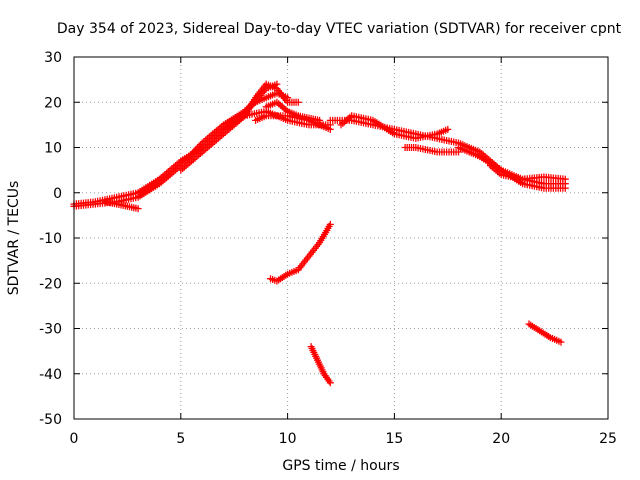 The width and height of the screenshot is (640, 480). What do you see at coordinates (608, 439) in the screenshot?
I see `x-tick-label: 25` at bounding box center [608, 439].